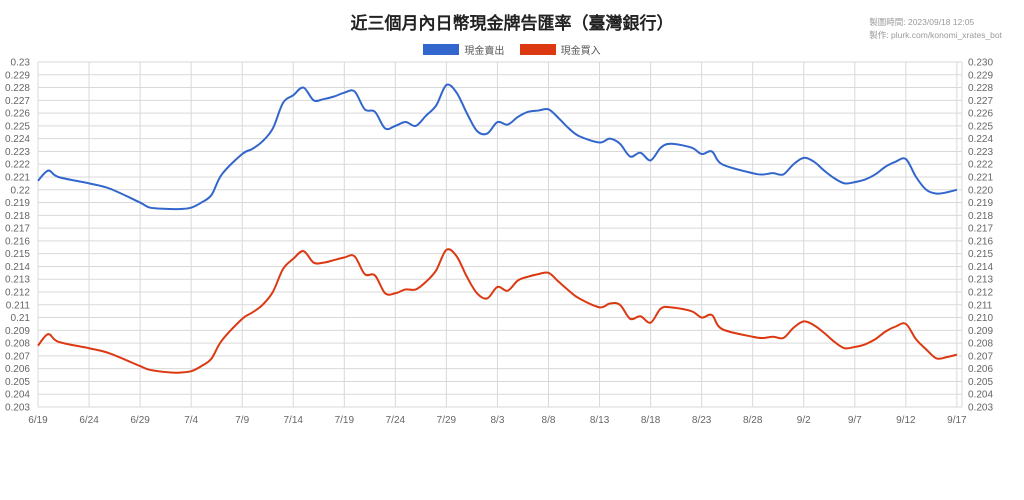 This screenshot has width=1024, height=500. Describe the element at coordinates (980, 75) in the screenshot. I see `y-tick-label-right: 0.229` at that location.